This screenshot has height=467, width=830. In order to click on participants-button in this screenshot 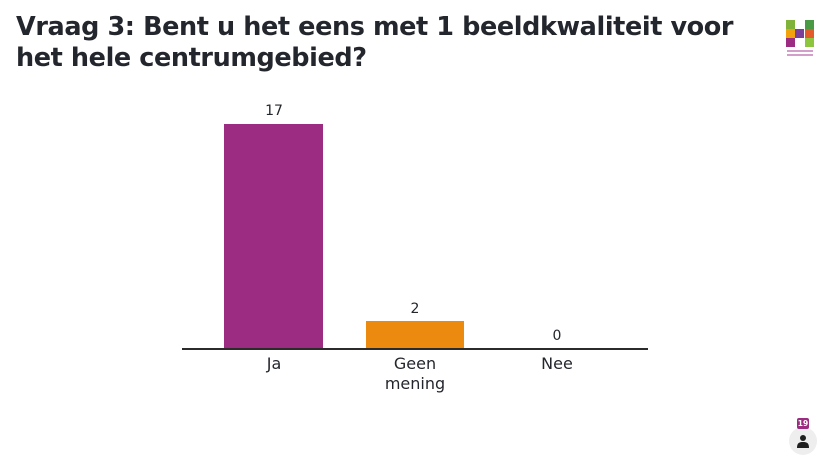, I will do `click(803, 441)`.